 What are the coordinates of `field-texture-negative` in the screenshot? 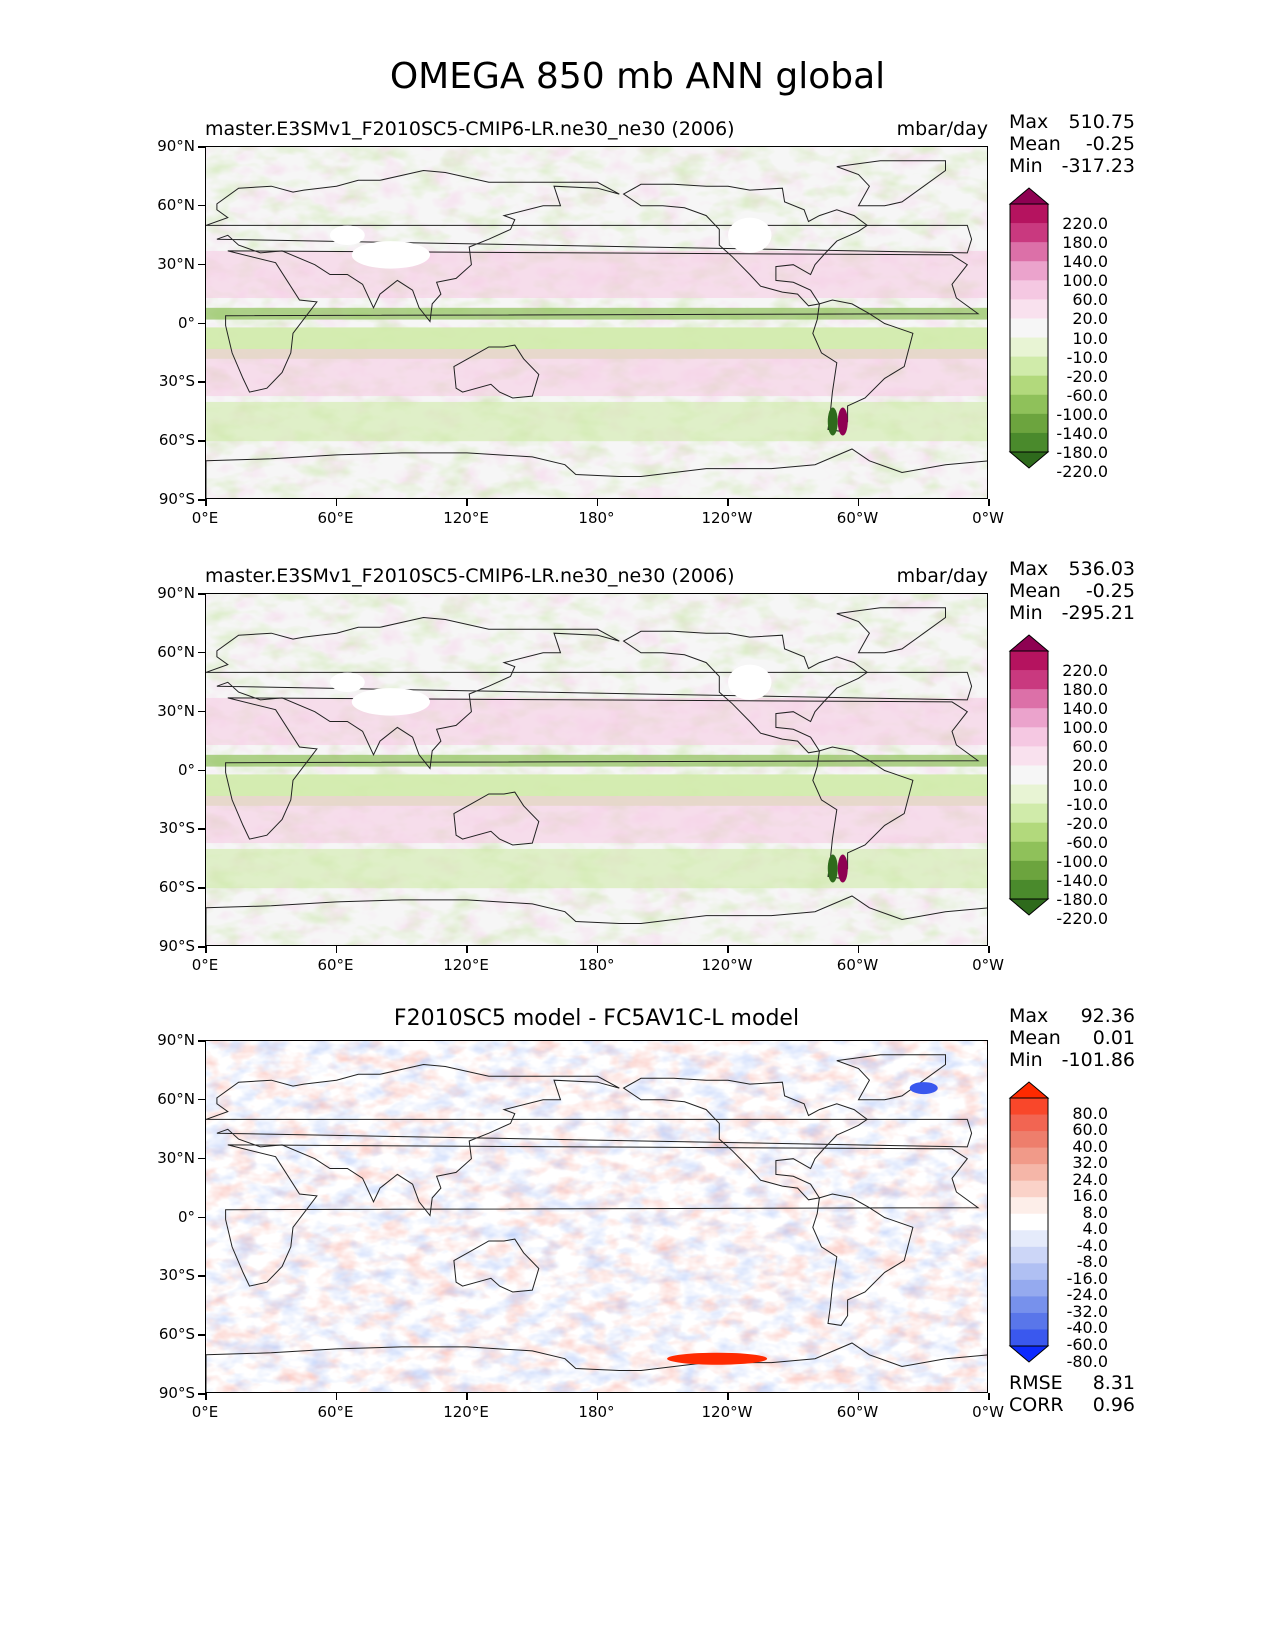 It's located at (596, 322).